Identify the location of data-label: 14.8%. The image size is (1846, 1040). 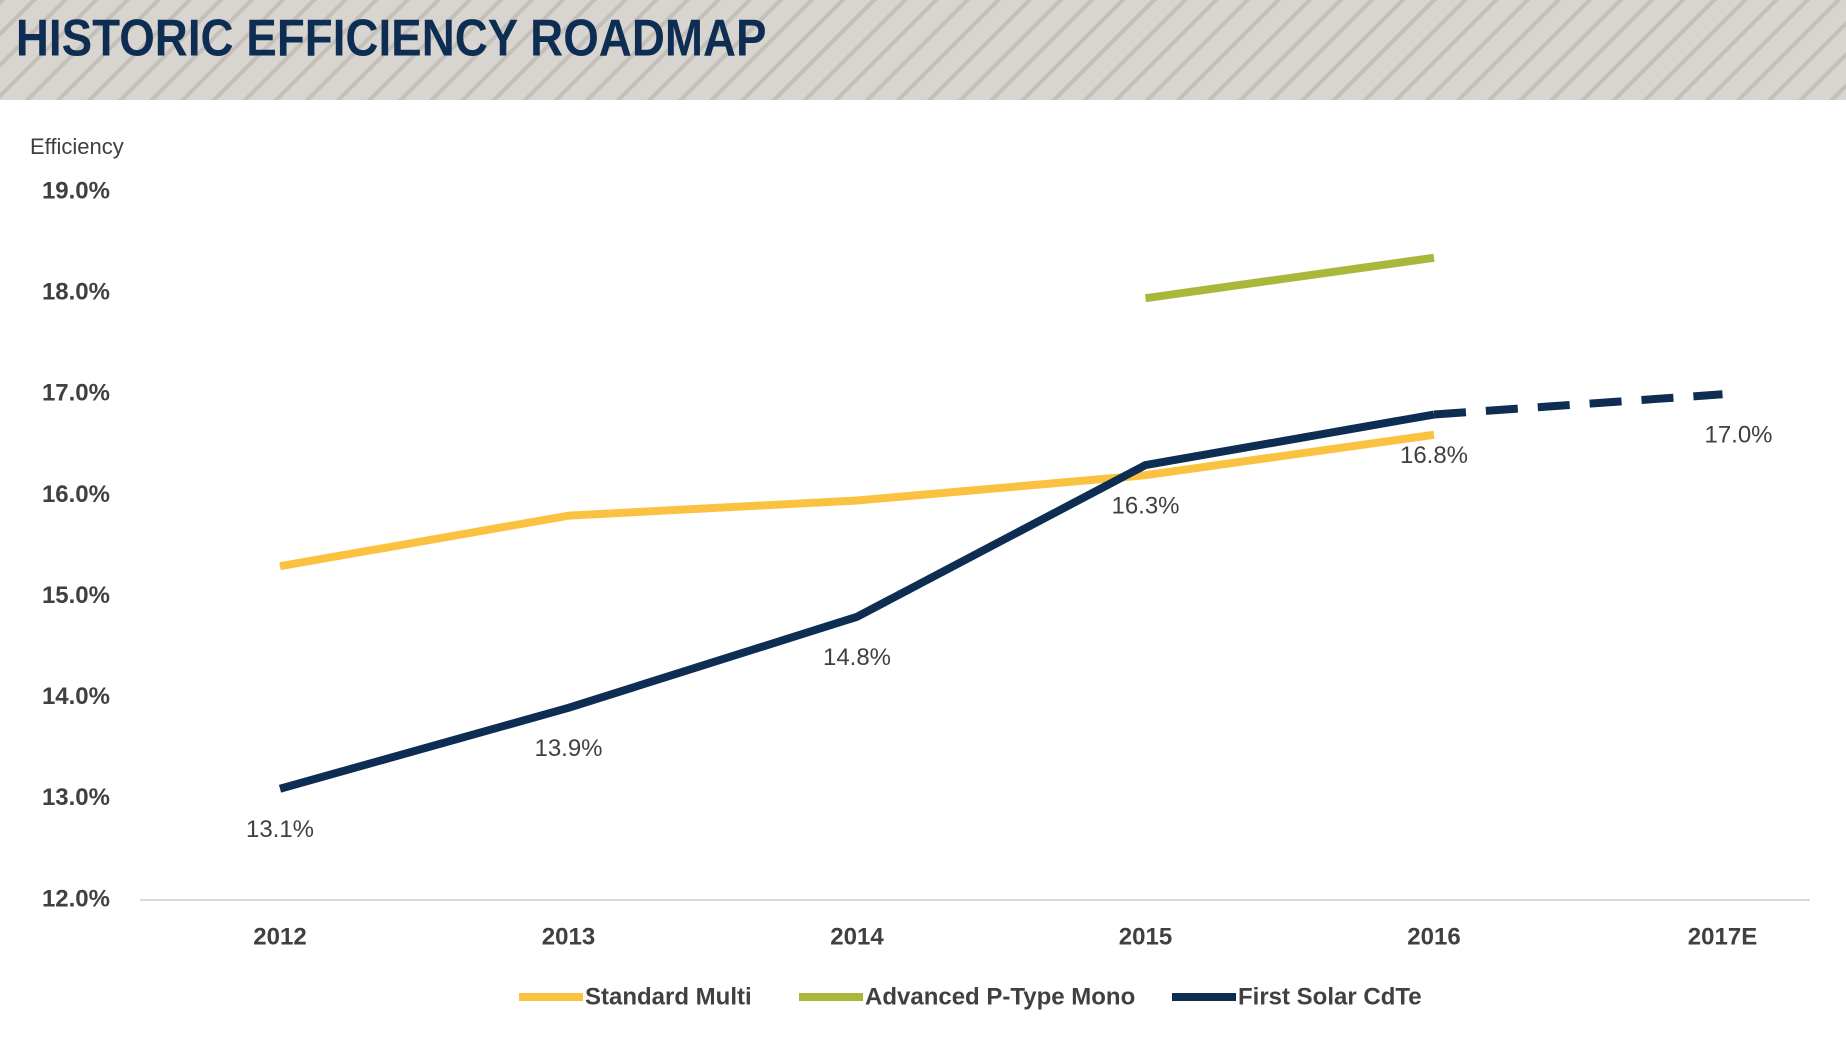
(857, 657).